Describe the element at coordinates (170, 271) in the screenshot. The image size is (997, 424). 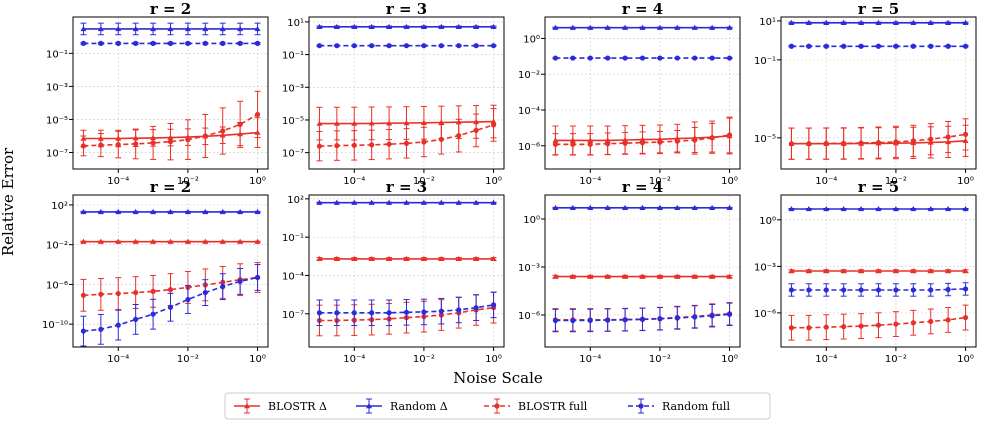
I see `axes-frame` at that location.